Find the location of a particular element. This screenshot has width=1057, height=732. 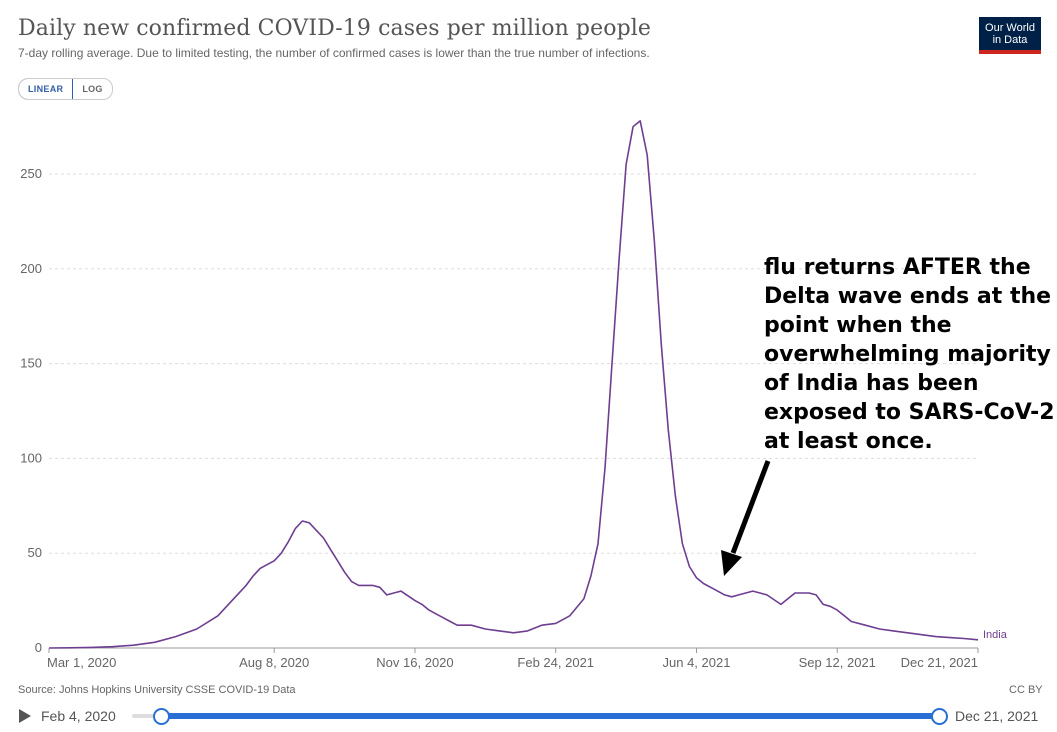

timeline-end-handle is located at coordinates (939, 716).